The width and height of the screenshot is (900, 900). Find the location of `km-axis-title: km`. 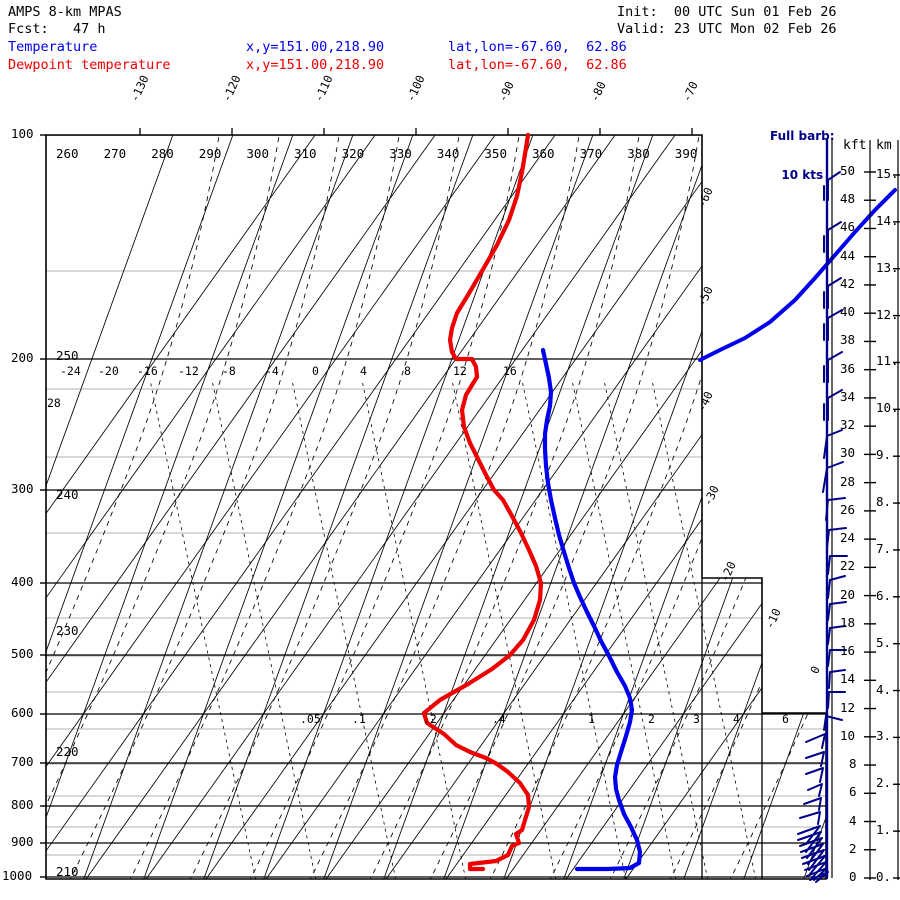

km-axis-title: km is located at coordinates (884, 145).